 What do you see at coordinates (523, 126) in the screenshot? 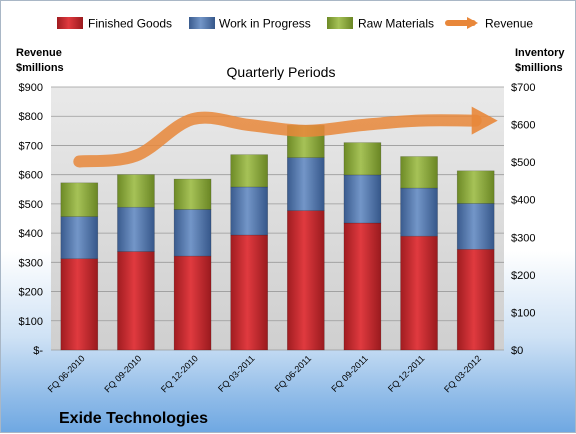
I see `right-tick-label: $600` at bounding box center [523, 126].